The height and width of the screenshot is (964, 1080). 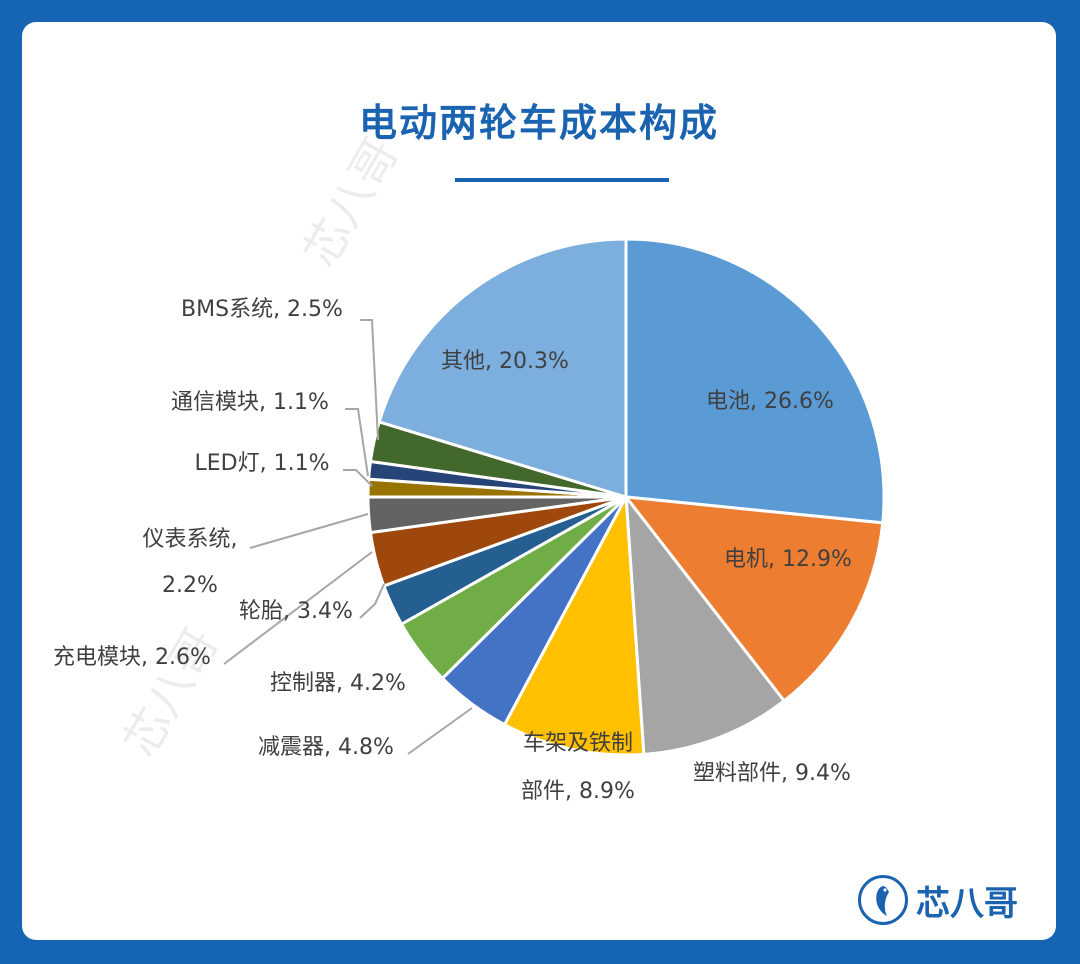 What do you see at coordinates (770, 401) in the screenshot?
I see `data-label: 电池, 26.6%` at bounding box center [770, 401].